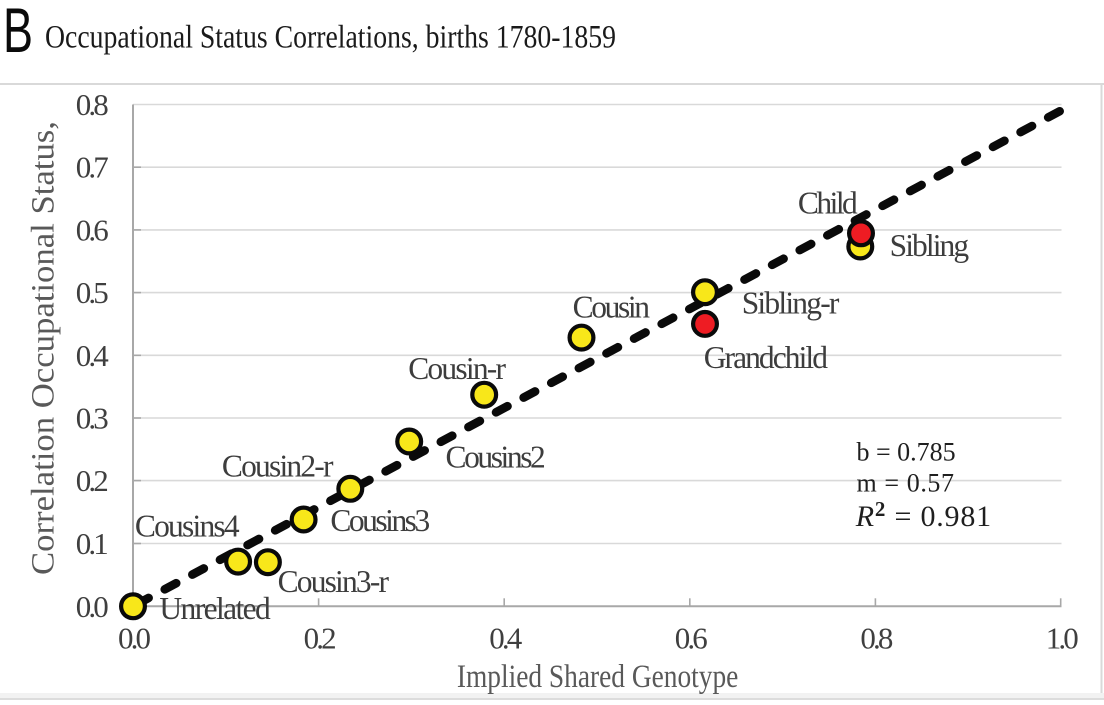 This screenshot has width=1104, height=705. I want to click on svg-text:Correlation Occupational Statu: Correlation Occupational Status,, so click(44, 348).